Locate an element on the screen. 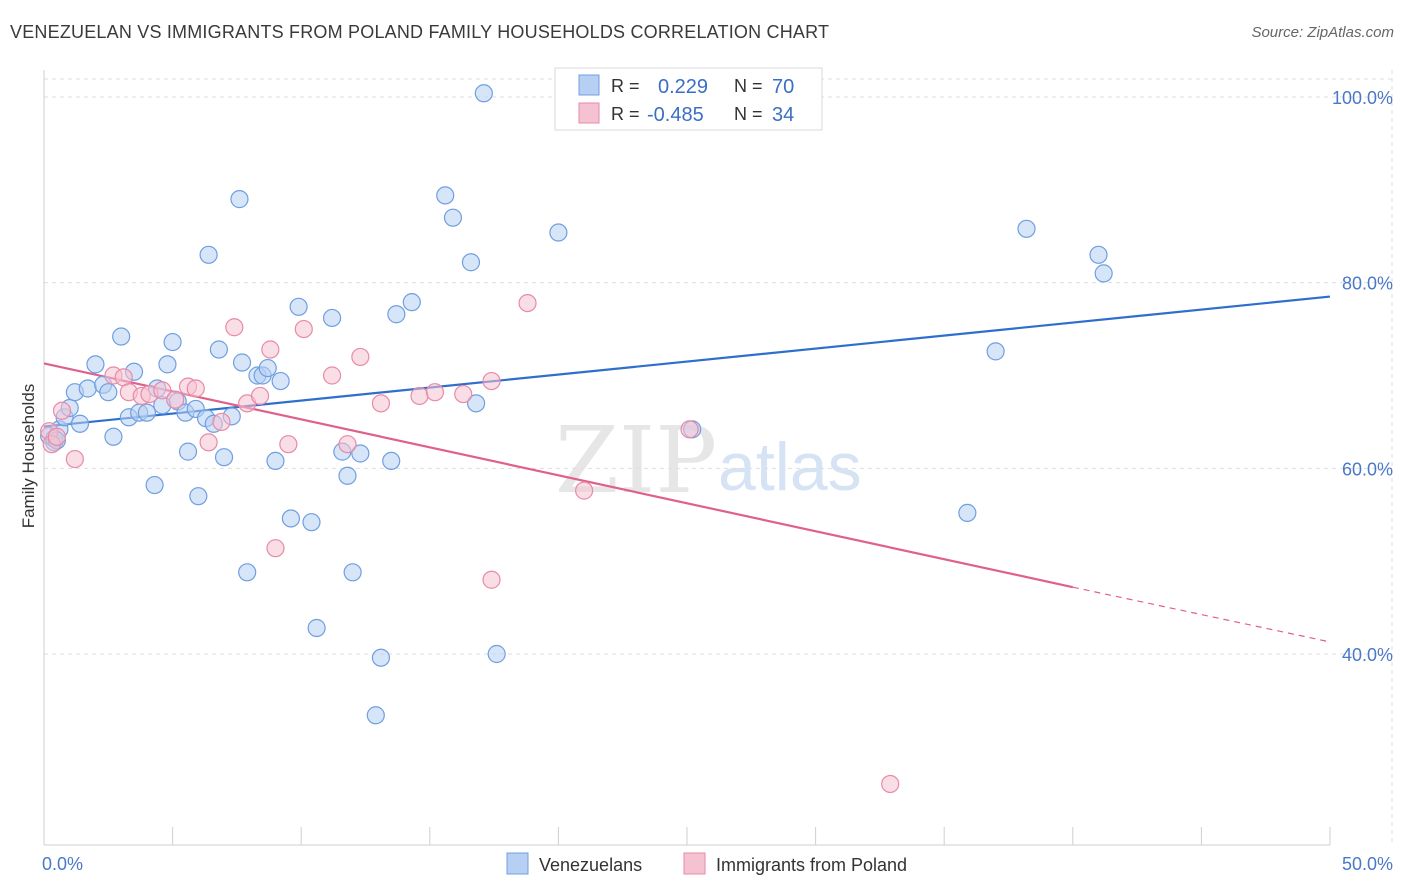 The width and height of the screenshot is (1406, 892). y-tick-label-2: 60.0% is located at coordinates (1367, 469).